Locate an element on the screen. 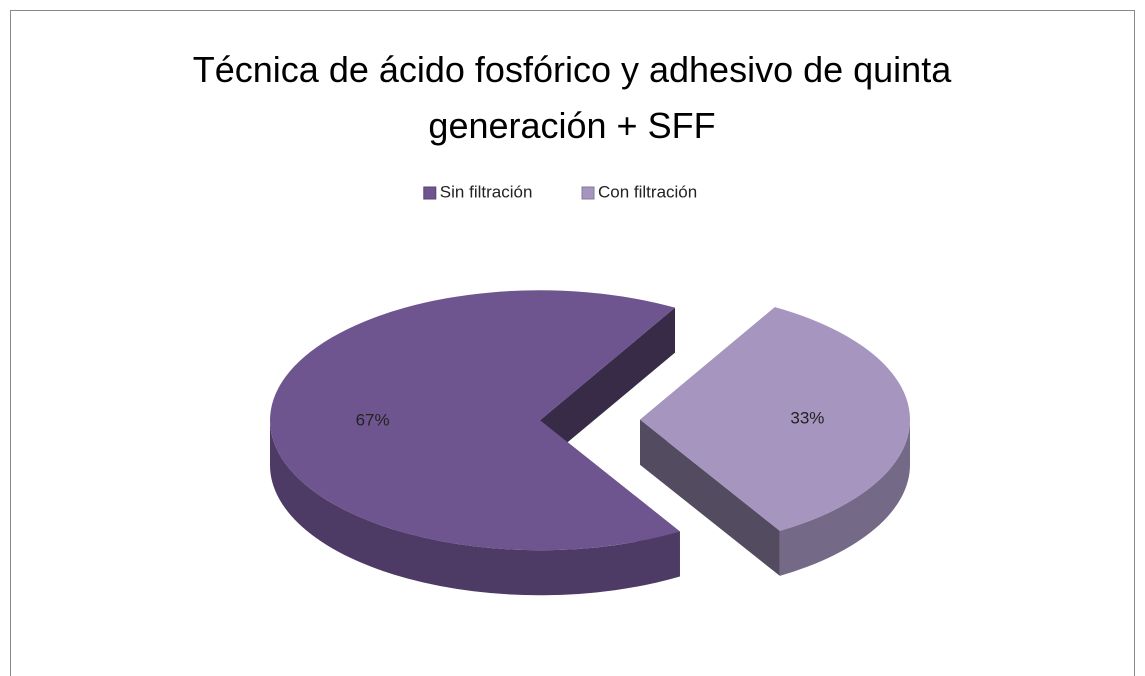 This screenshot has width=1145, height=676. data-label: 33% is located at coordinates (807, 417).